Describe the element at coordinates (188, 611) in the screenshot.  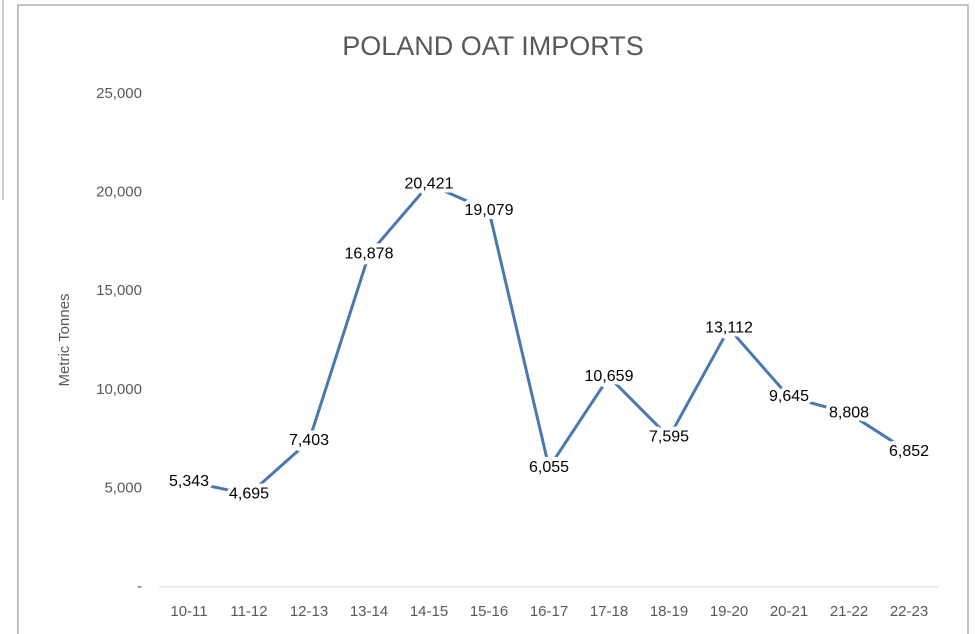
I see `x-tick-label: 10-11` at that location.